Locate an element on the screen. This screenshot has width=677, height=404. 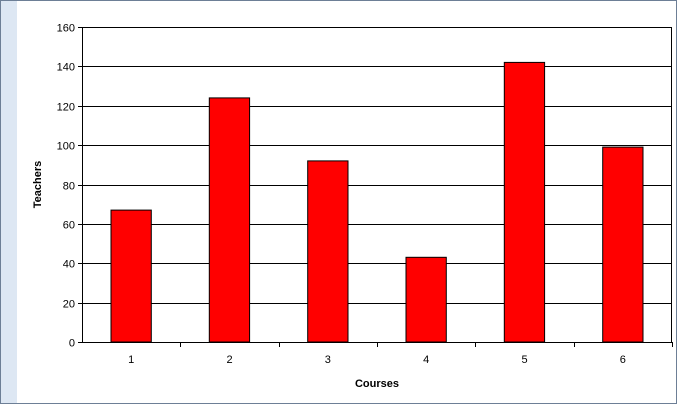
x-tick-label: 3 is located at coordinates (328, 360).